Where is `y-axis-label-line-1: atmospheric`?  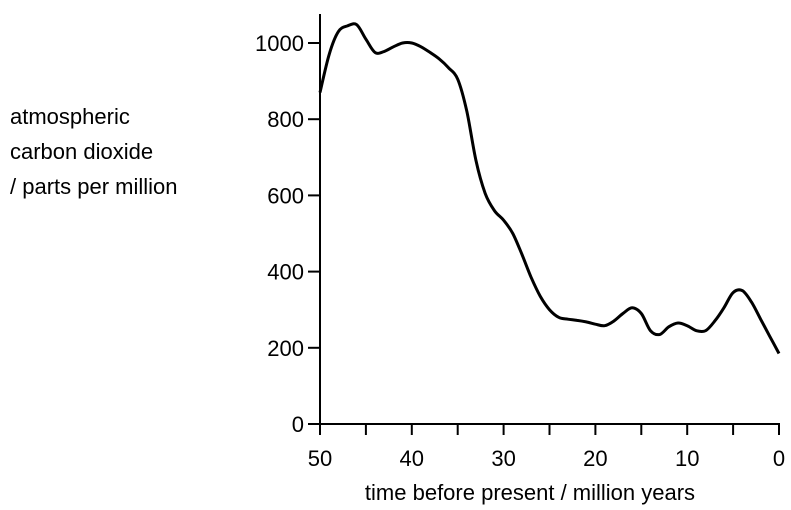
y-axis-label-line-1: atmospheric is located at coordinates (70, 116).